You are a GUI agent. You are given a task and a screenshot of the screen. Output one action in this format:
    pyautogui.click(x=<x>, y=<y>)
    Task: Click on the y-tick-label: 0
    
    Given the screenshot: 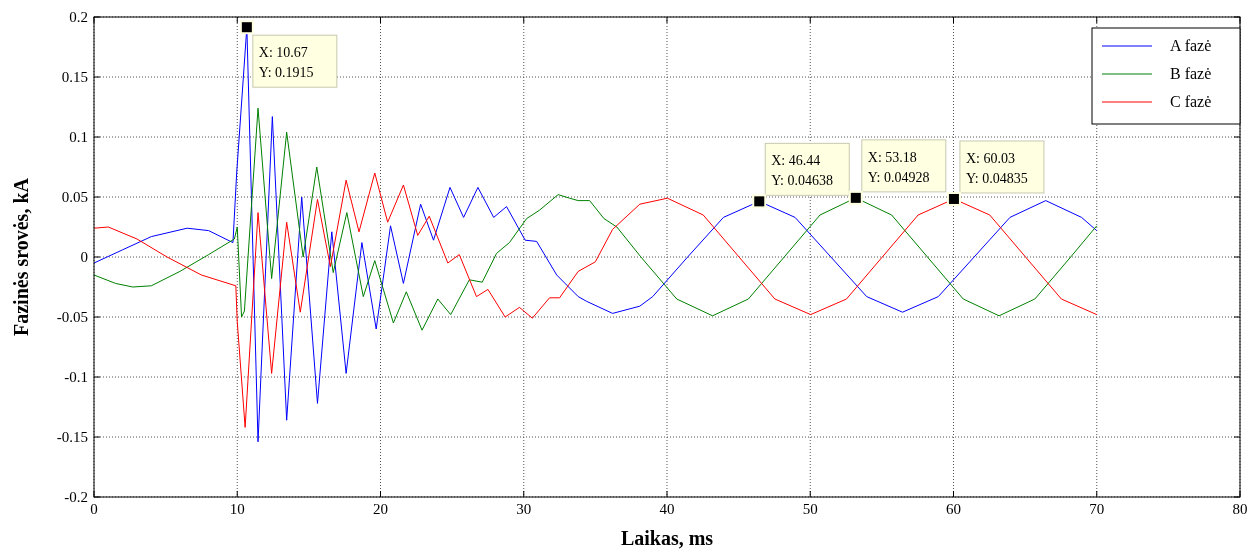 What is the action you would take?
    pyautogui.click(x=84, y=257)
    